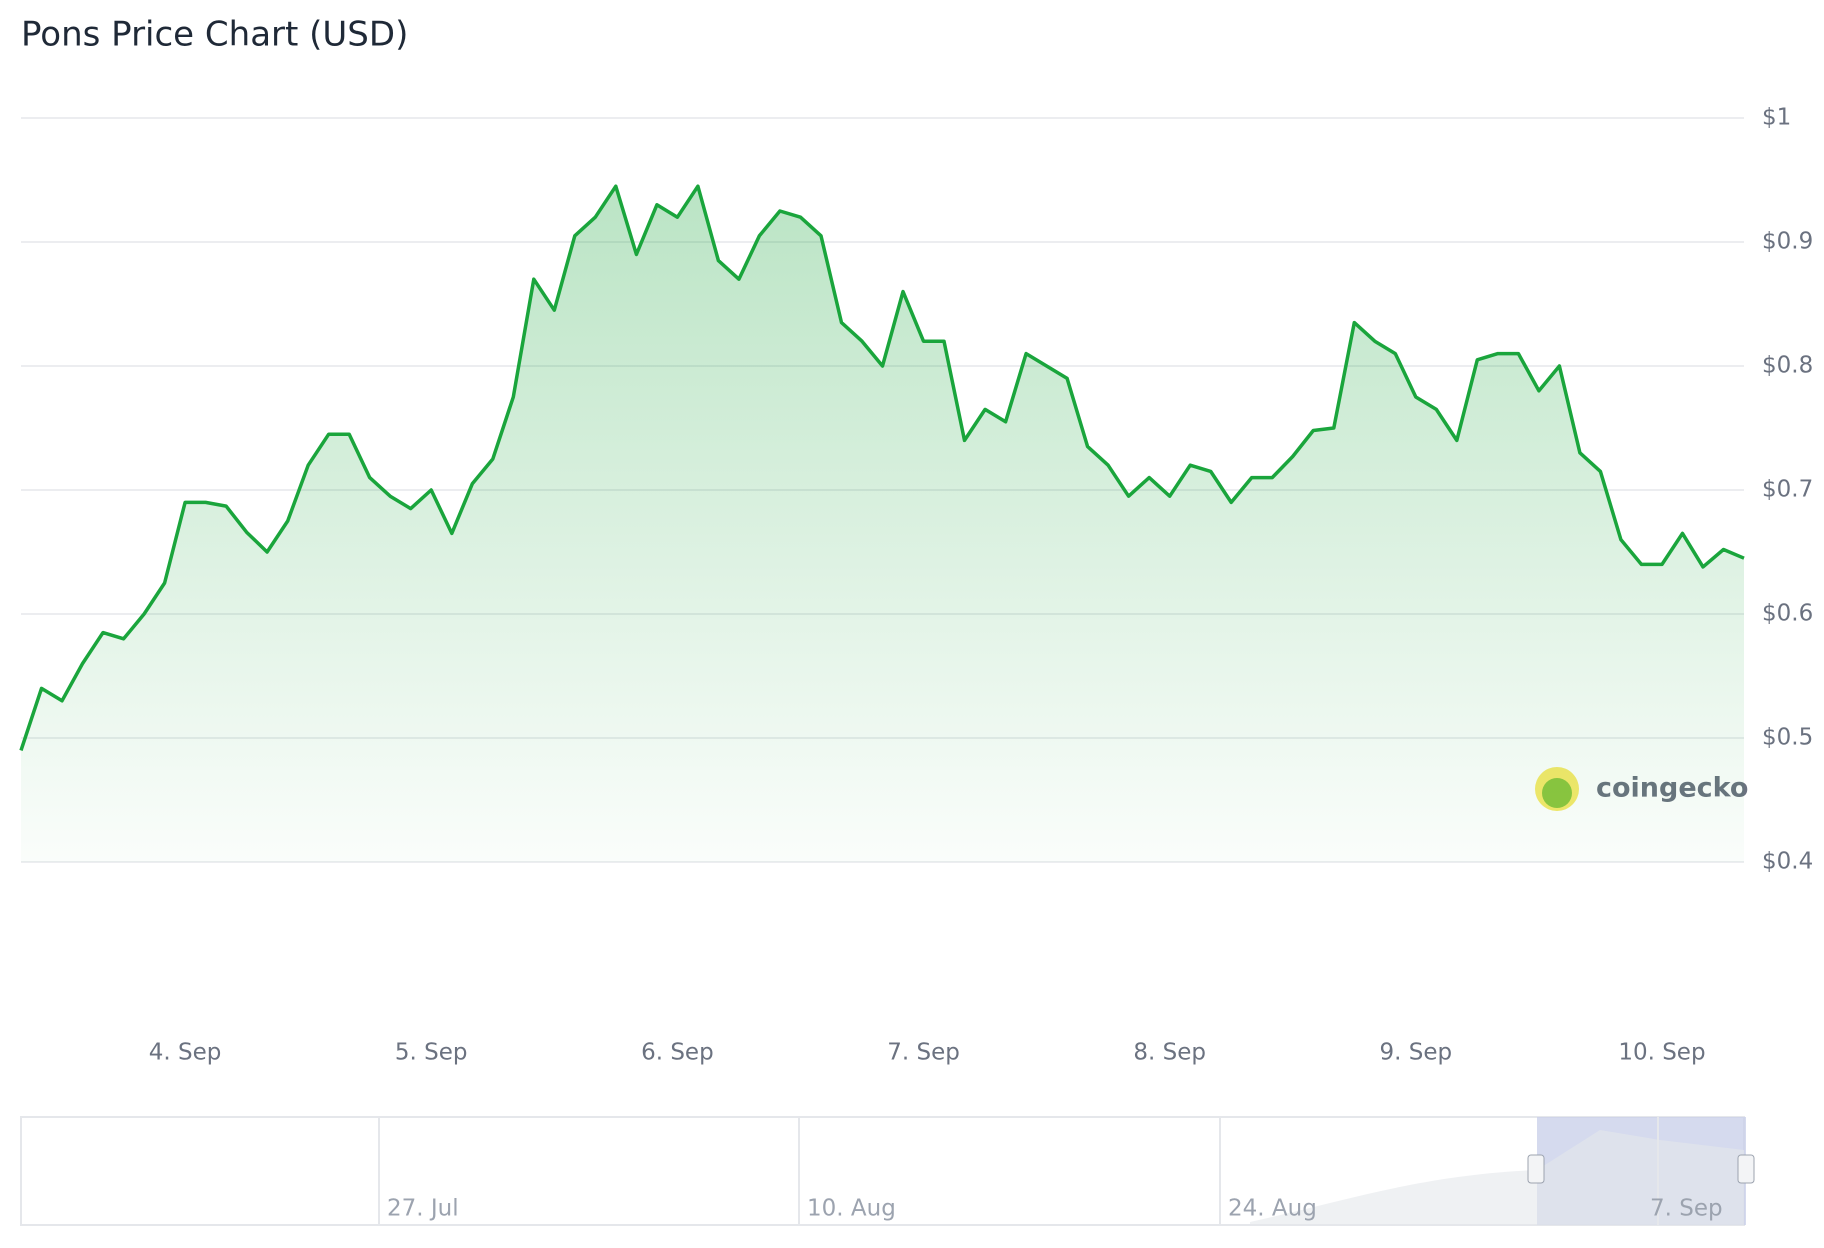  What do you see at coordinates (1787, 366) in the screenshot?
I see `y-tick-label: $0.8` at bounding box center [1787, 366].